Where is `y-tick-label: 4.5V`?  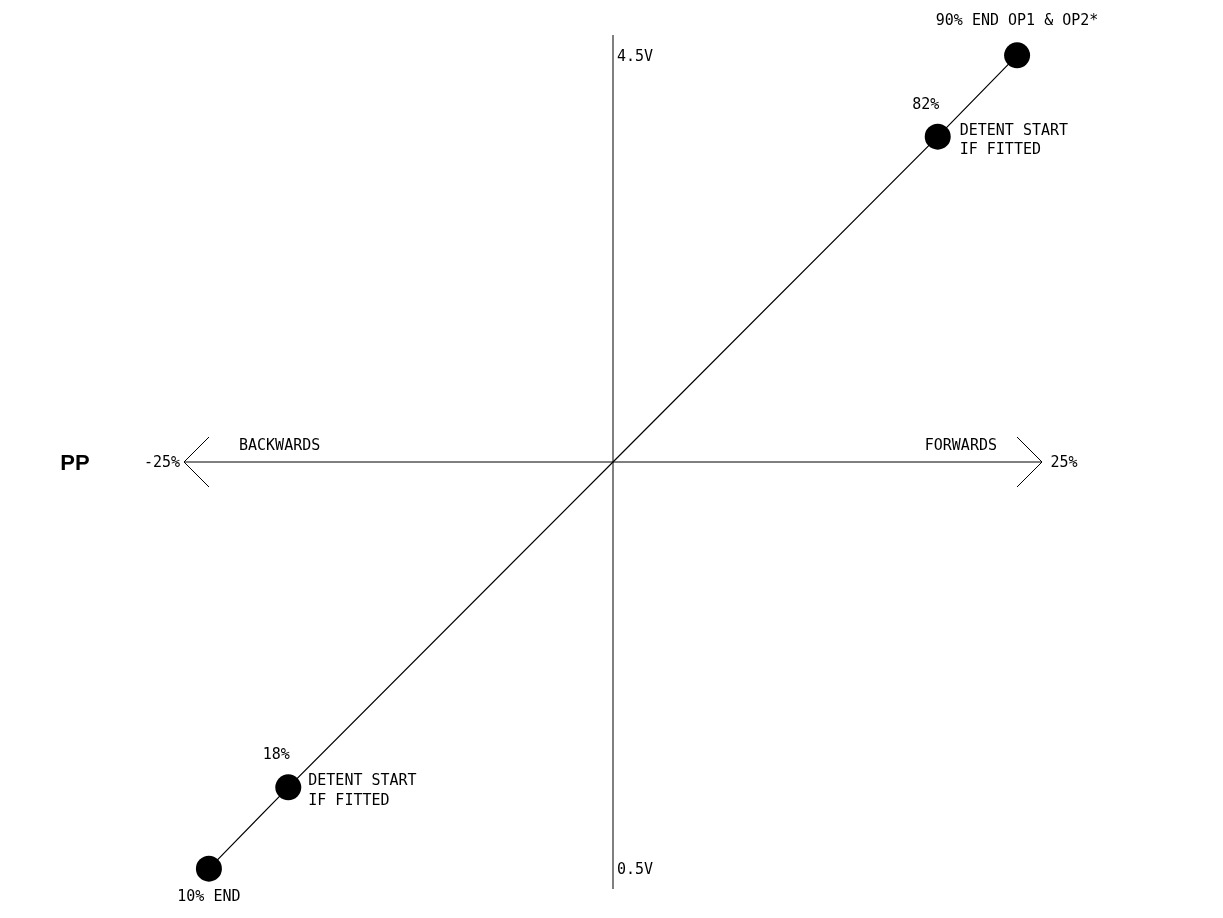 y-tick-label: 4.5V is located at coordinates (635, 55).